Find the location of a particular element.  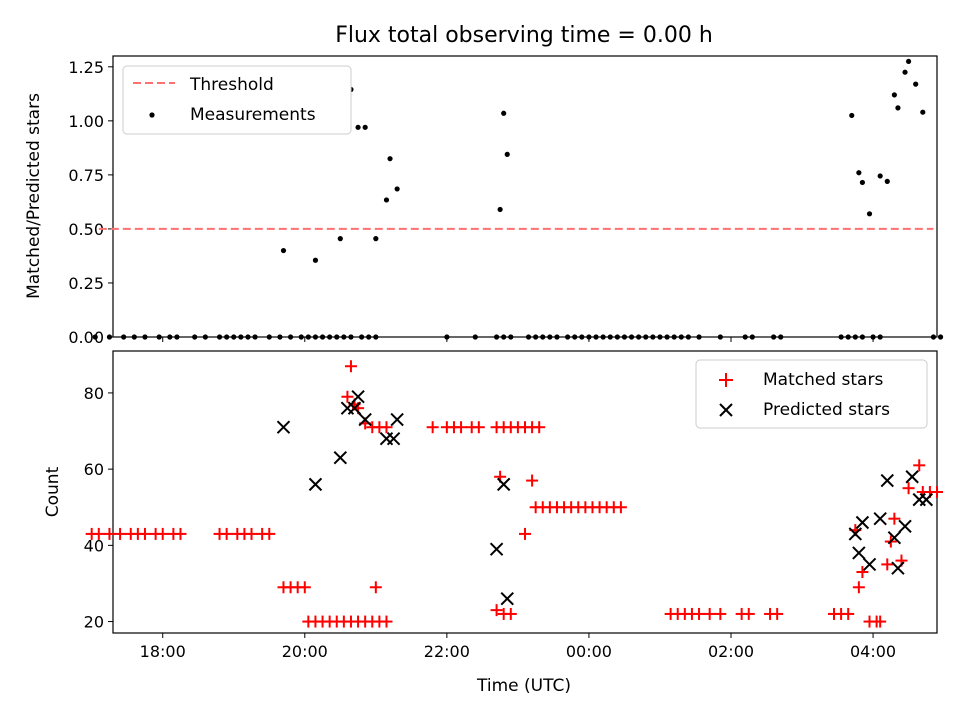

legend-predicted-label: Predicted stars is located at coordinates (826, 410).